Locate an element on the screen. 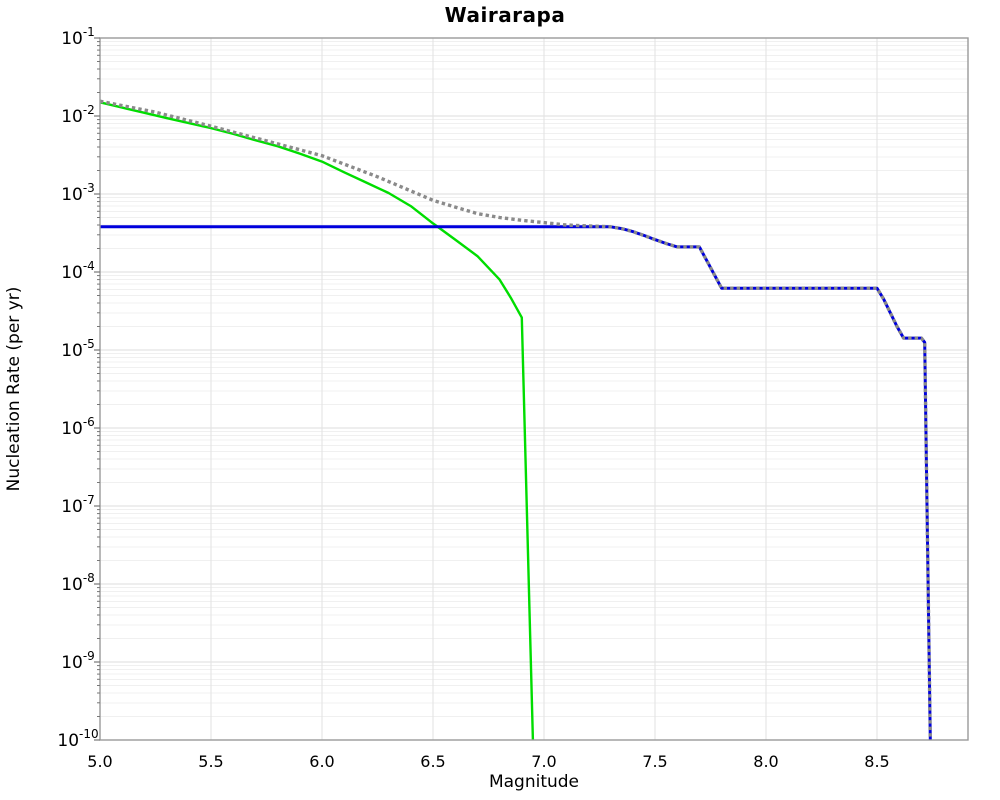  x-tick-label: 8.0 is located at coordinates (765, 761).